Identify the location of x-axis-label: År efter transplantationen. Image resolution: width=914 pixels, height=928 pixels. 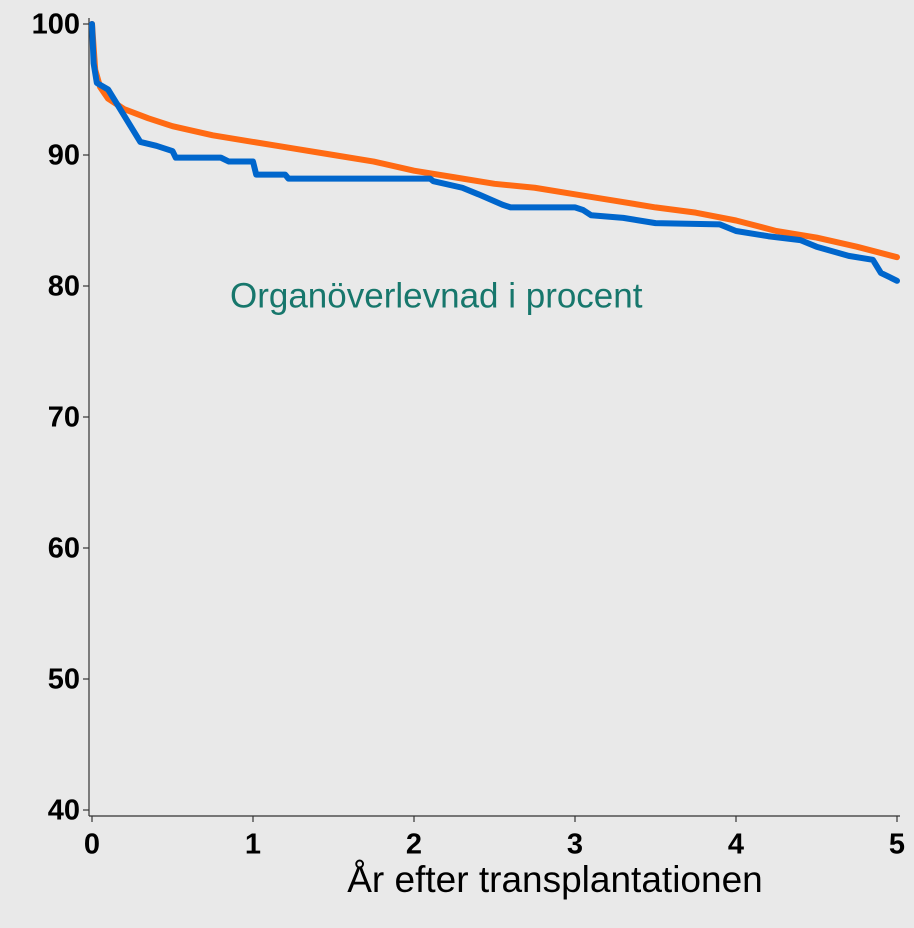
(554, 879).